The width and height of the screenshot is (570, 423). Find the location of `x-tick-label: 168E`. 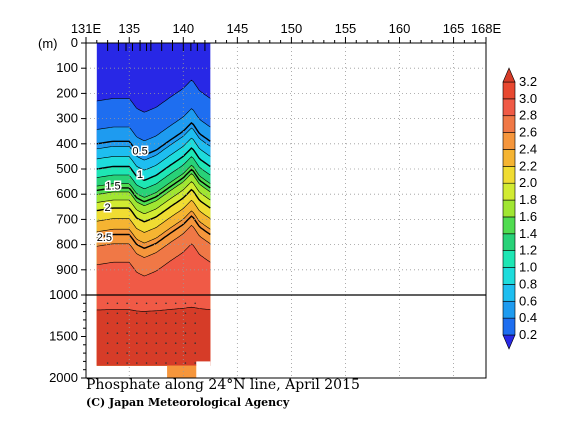

x-tick-label: 168E is located at coordinates (486, 28).